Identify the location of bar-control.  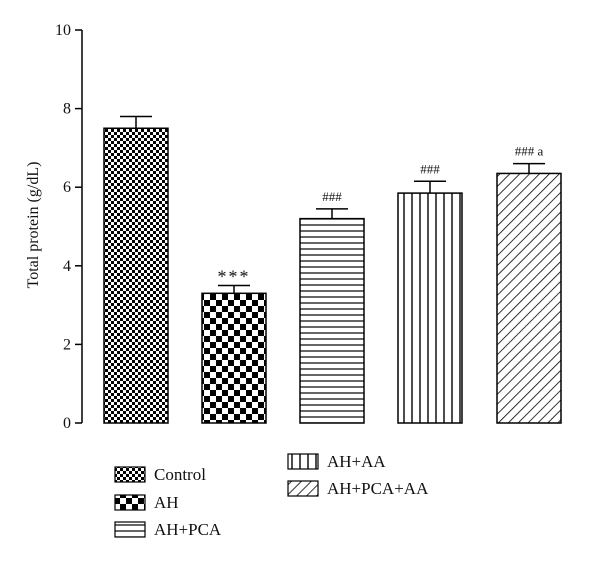
(136, 275).